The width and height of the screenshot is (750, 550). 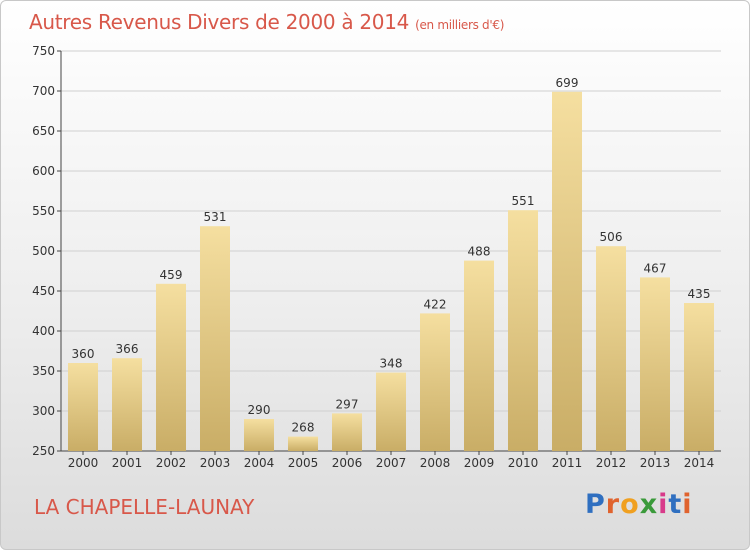 I want to click on logo-letter: r, so click(x=613, y=504).